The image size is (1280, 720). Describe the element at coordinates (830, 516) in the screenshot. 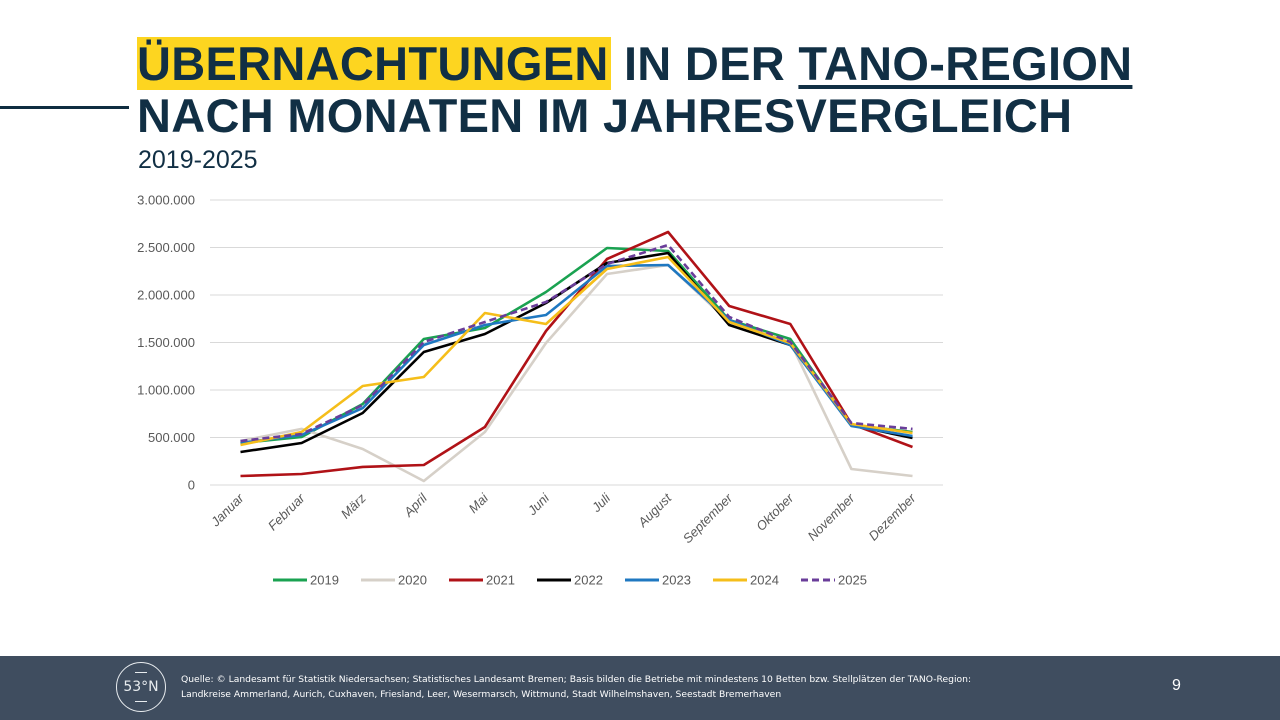

I see `x-tick-label: November` at that location.